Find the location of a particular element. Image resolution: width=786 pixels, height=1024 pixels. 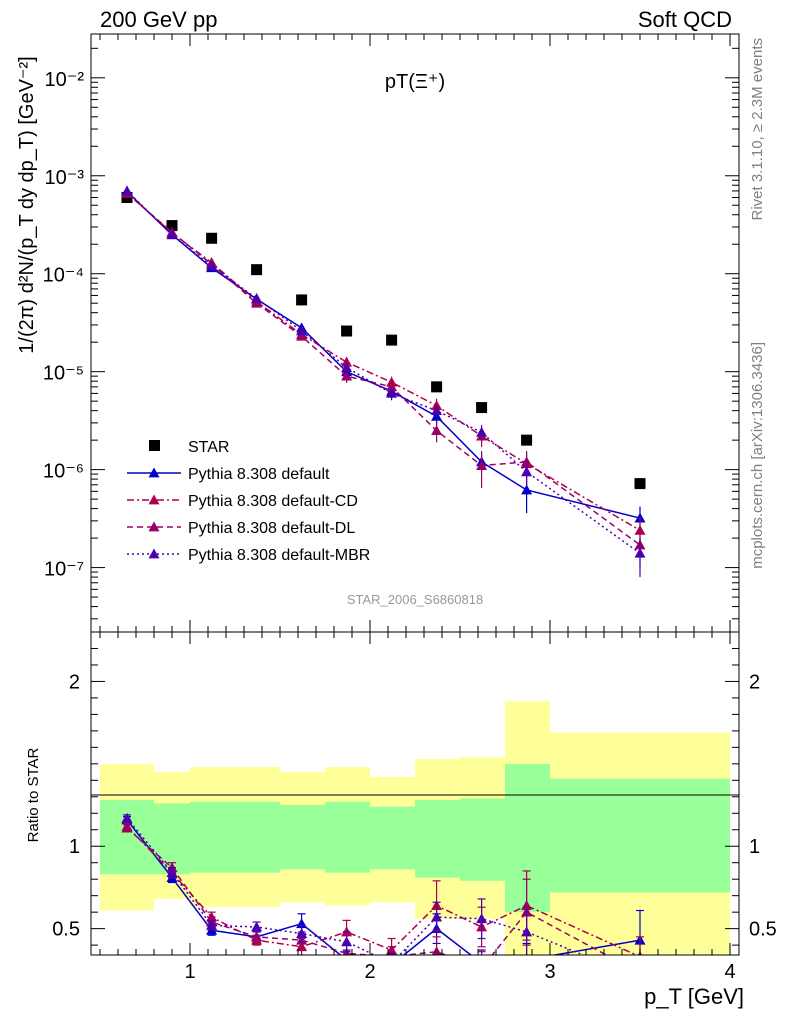

y-tick-label: 10⁻⁷ is located at coordinates (64, 570).